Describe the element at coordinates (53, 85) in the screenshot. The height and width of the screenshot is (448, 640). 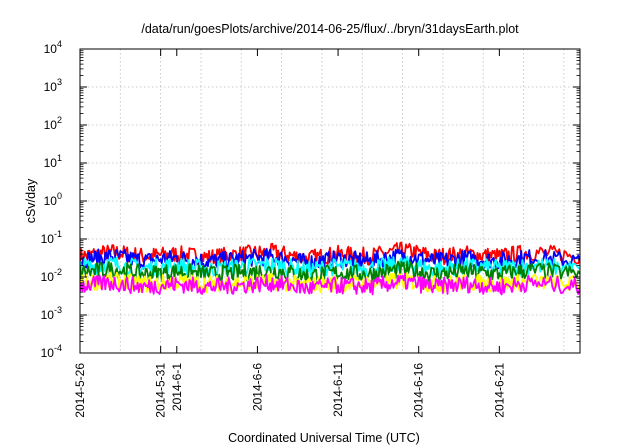
I see `y-tick-label: 10³` at that location.